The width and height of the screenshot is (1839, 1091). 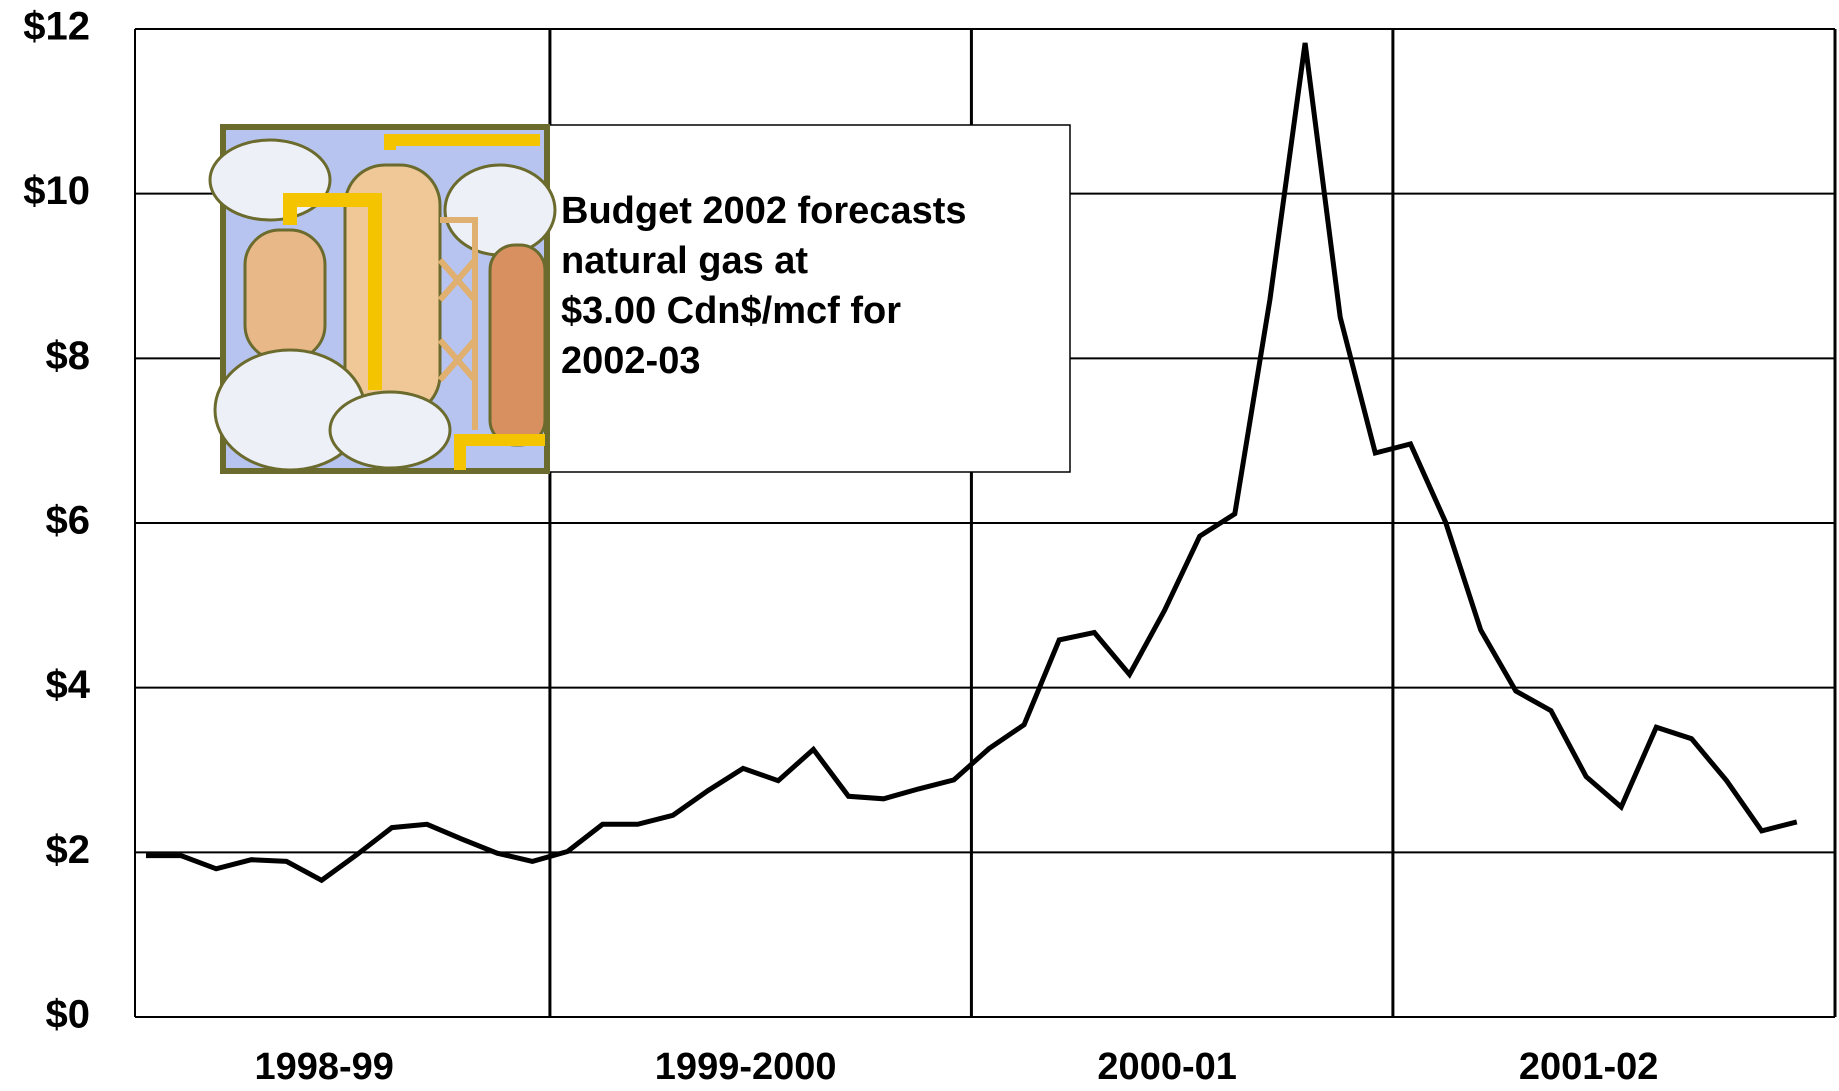 I want to click on annotation-line: Budget 2002 forecasts, so click(x=764, y=211).